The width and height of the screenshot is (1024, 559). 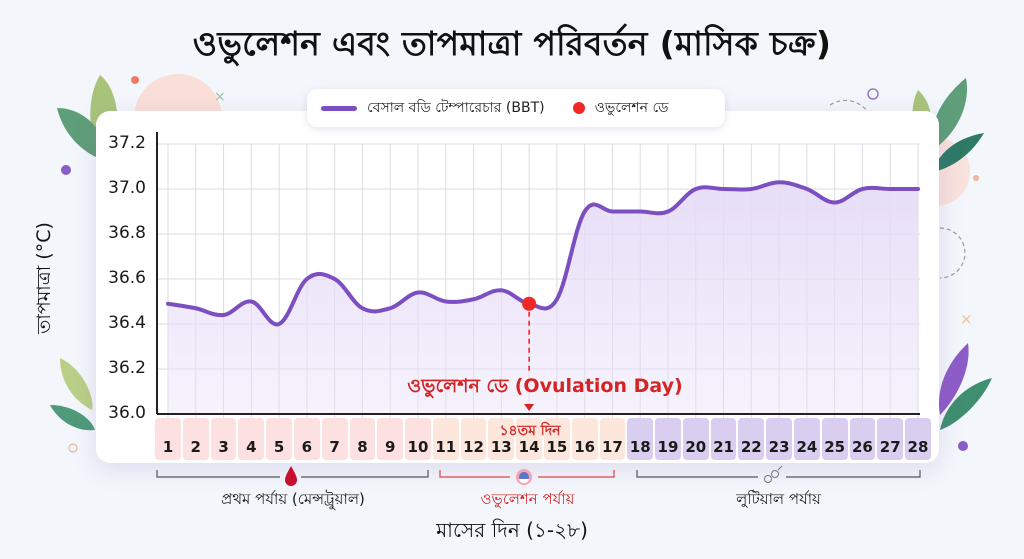 What do you see at coordinates (723, 439) in the screenshot?
I see `day-cell: 21` at bounding box center [723, 439].